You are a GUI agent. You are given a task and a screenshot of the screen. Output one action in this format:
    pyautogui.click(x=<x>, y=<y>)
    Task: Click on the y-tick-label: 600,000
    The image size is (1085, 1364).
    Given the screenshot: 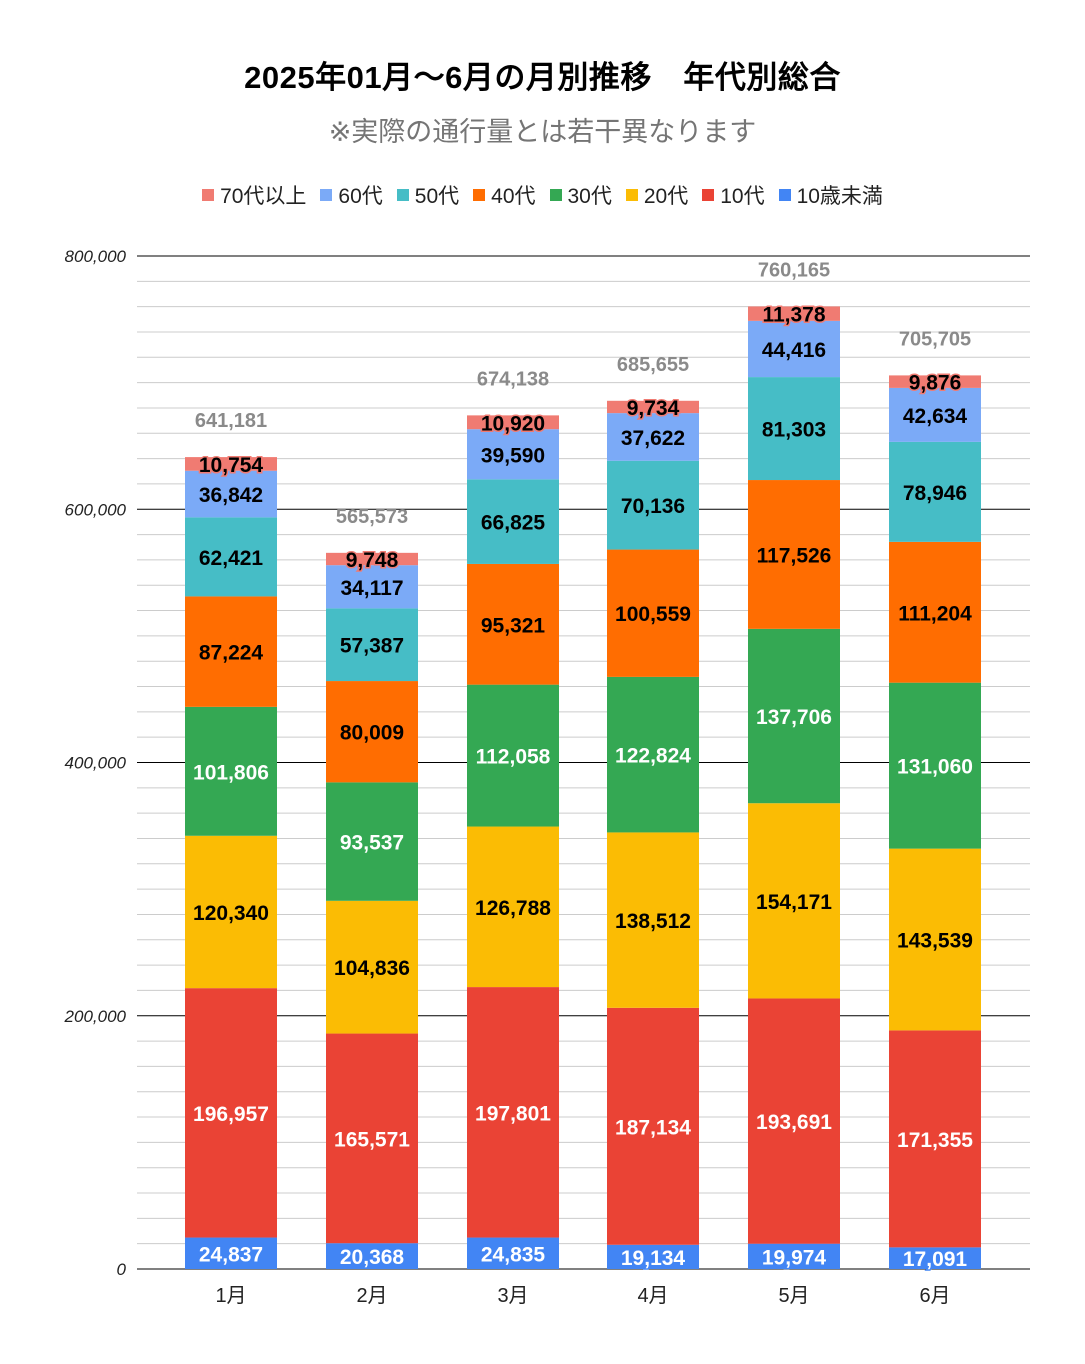 What is the action you would take?
    pyautogui.click(x=96, y=509)
    